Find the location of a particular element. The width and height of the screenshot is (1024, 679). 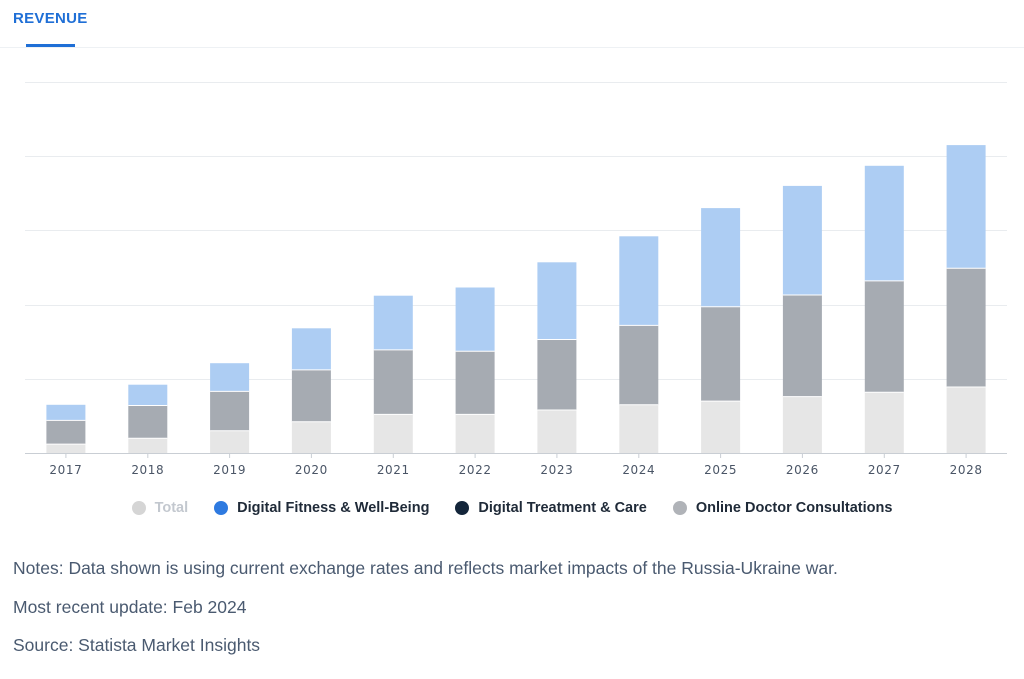

tab-bar: REVENUE is located at coordinates (512, 24).